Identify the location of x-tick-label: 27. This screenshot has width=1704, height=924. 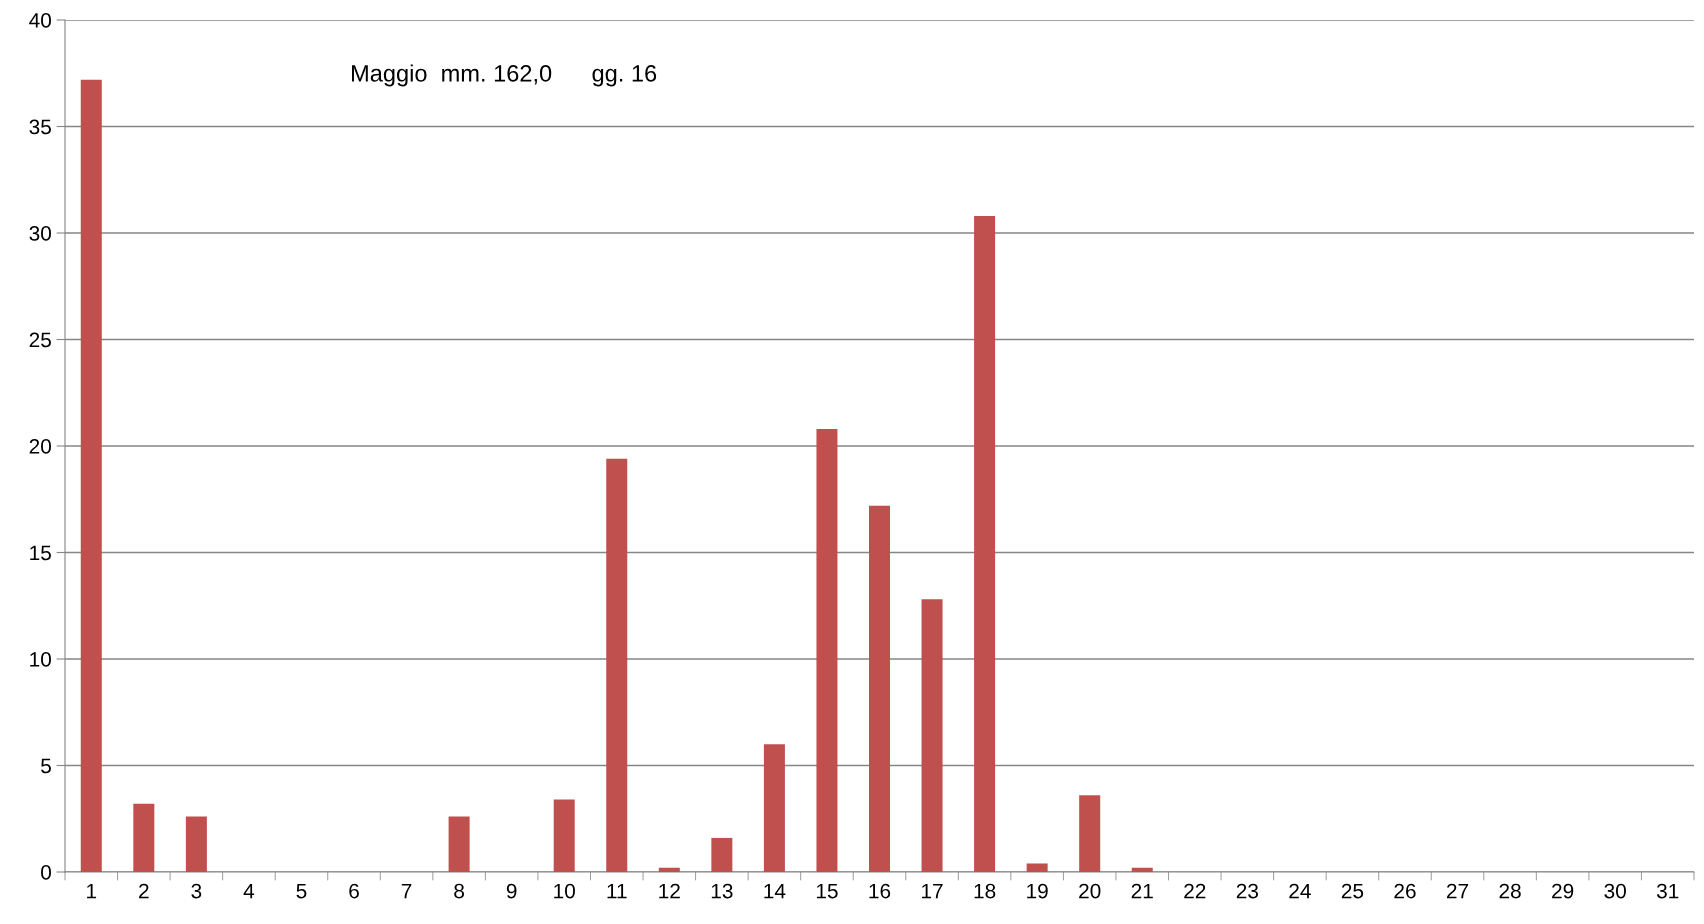
(1457, 891).